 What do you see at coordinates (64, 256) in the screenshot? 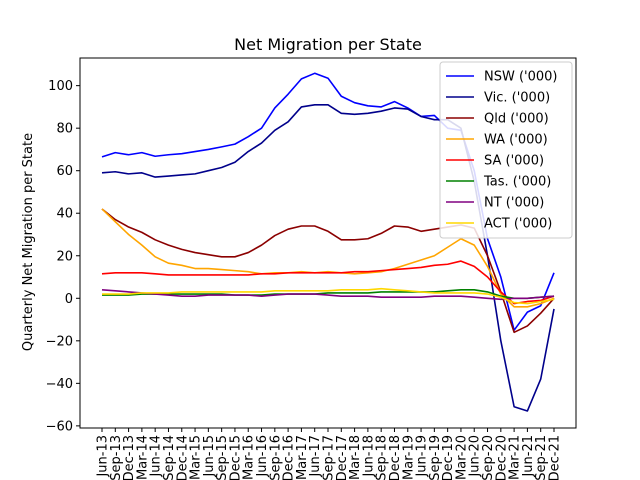
I see `y-tick-label: 20` at bounding box center [64, 256].